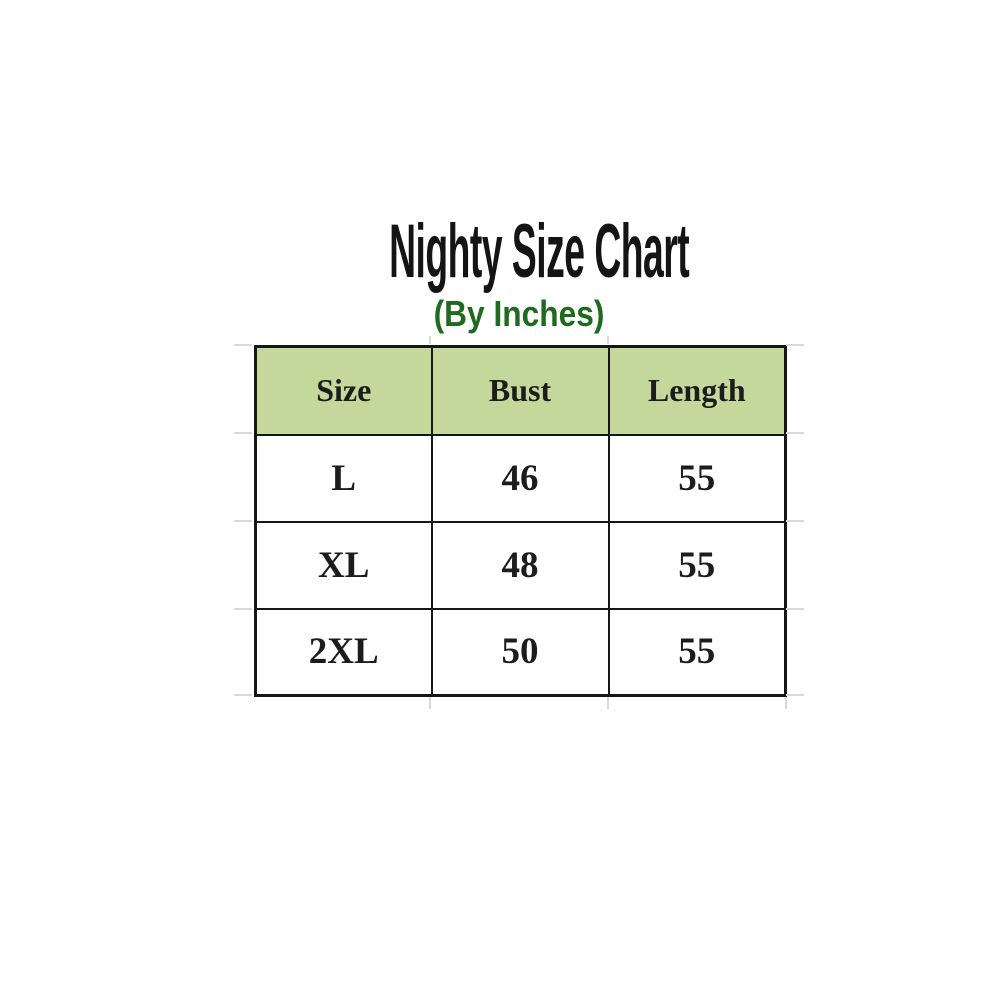  I want to click on page-title: Nighty Size Chart, so click(539, 251).